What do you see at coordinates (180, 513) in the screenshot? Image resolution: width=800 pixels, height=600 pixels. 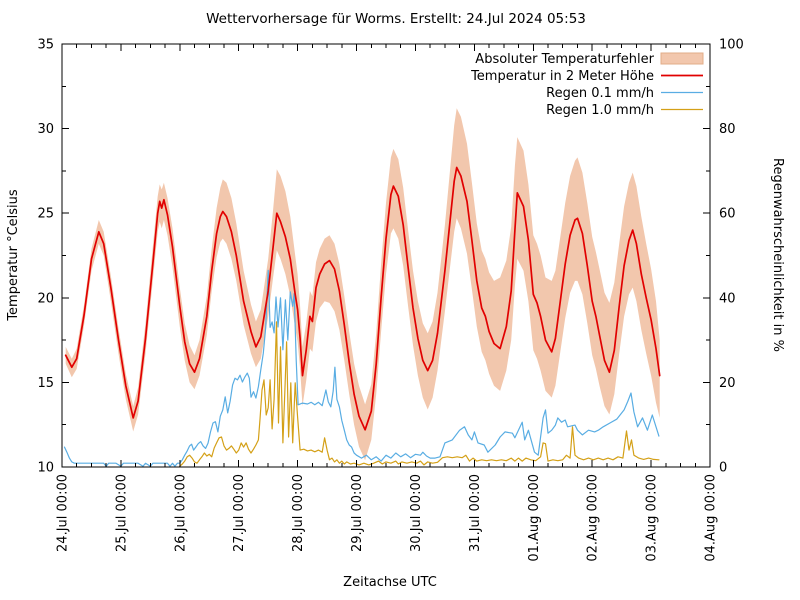 I see `x-tick-label: 26.Jul 00:00` at bounding box center [180, 513].